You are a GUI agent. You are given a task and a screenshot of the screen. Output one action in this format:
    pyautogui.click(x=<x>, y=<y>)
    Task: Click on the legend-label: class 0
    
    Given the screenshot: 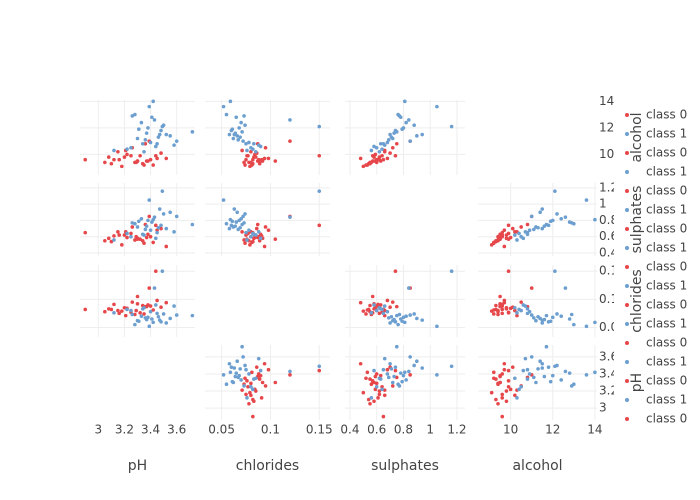 What is the action you would take?
    pyautogui.click(x=666, y=229)
    